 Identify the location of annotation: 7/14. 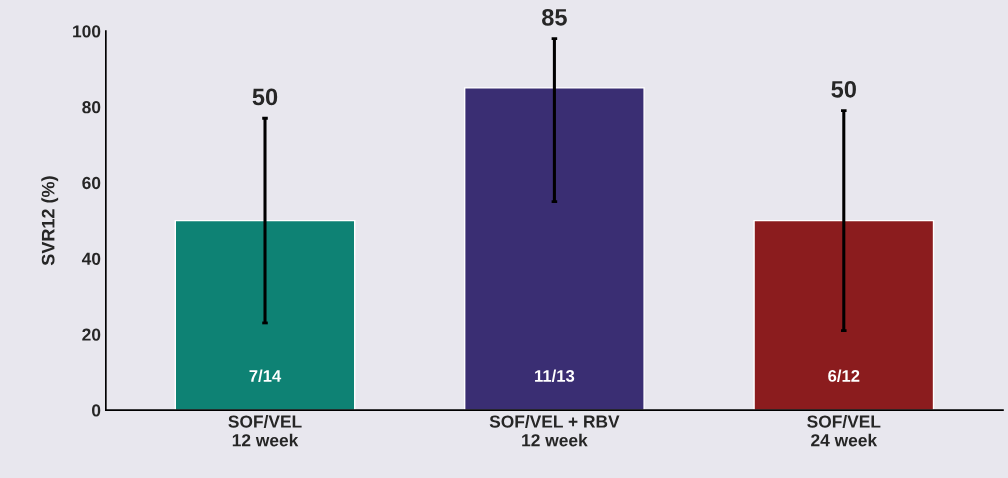
(265, 375).